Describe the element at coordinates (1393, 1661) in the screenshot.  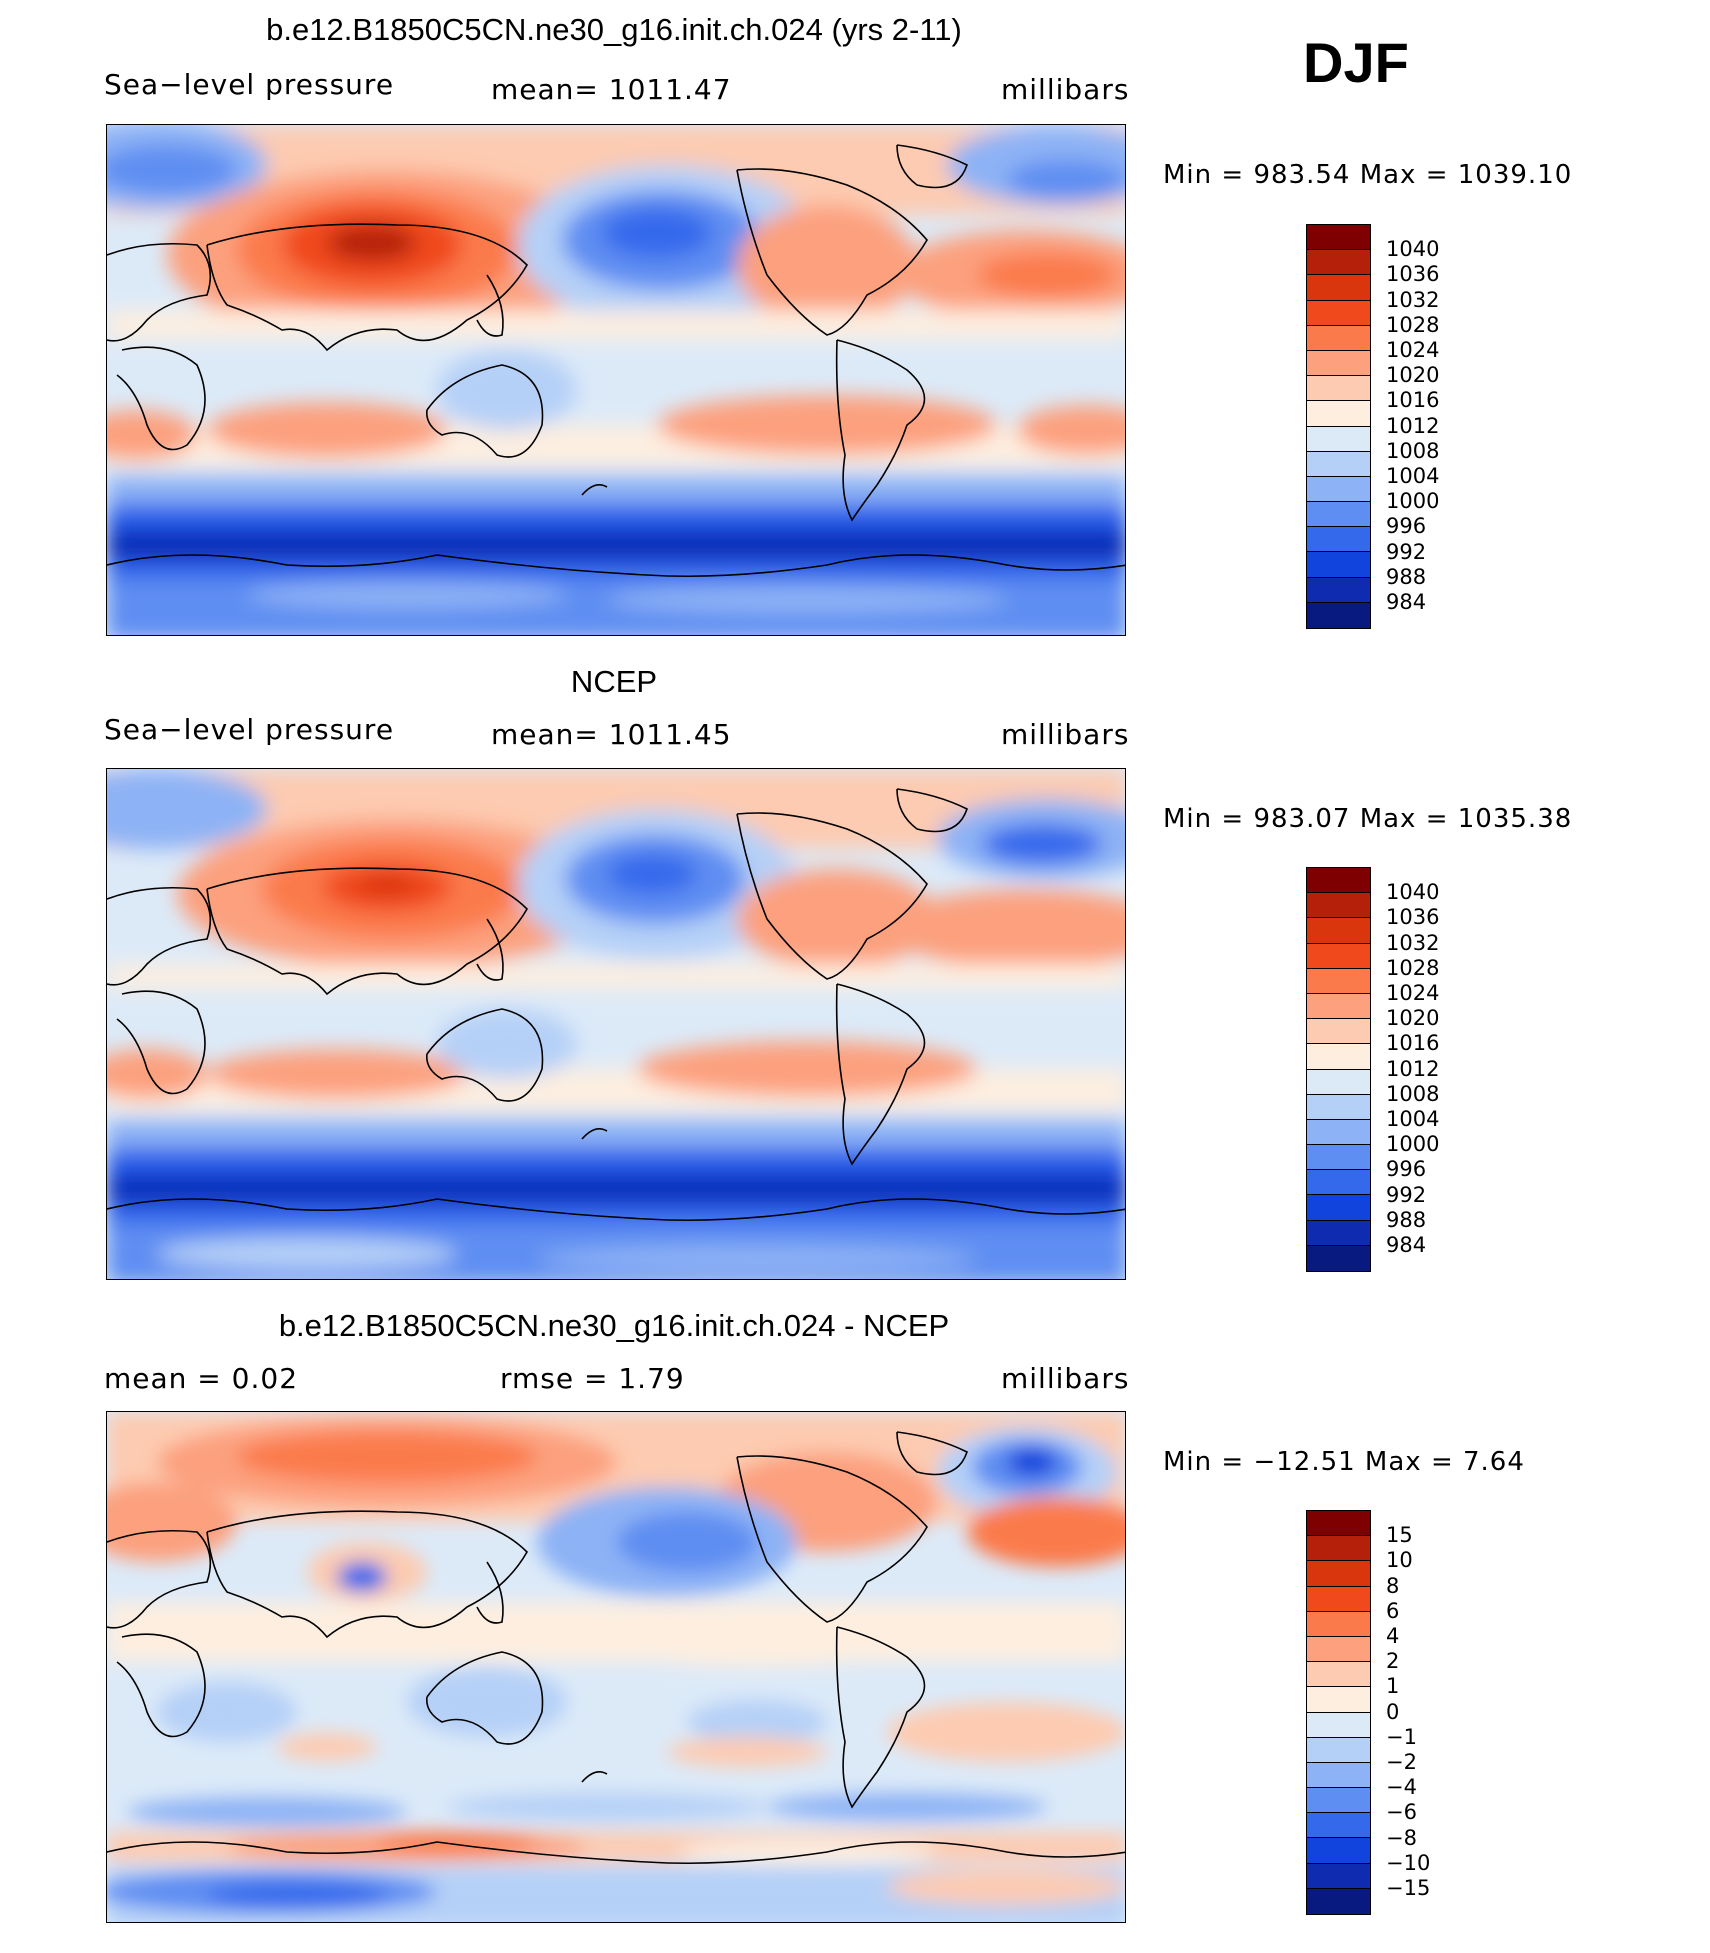
I see `colorbar-tick-label: 2` at that location.